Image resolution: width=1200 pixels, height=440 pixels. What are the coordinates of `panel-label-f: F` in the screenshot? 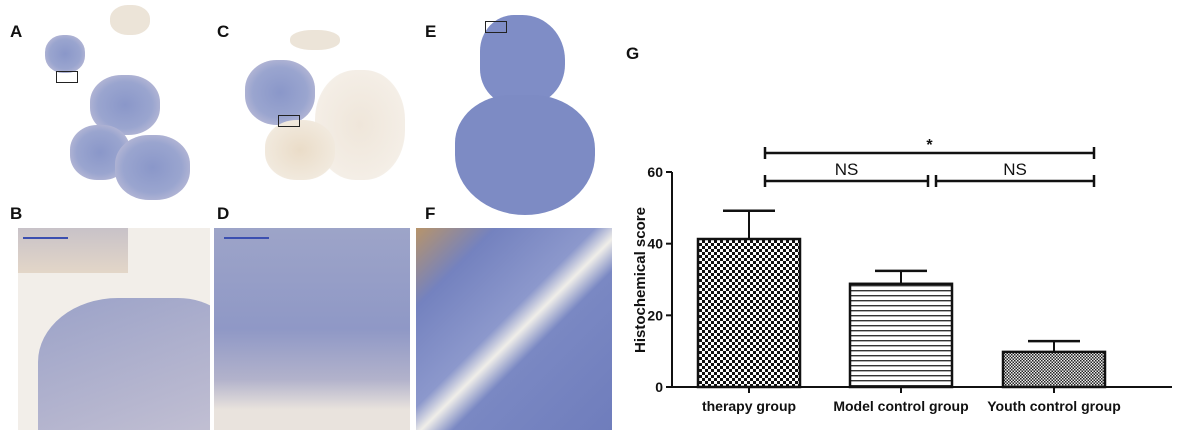 It's located at (430, 213).